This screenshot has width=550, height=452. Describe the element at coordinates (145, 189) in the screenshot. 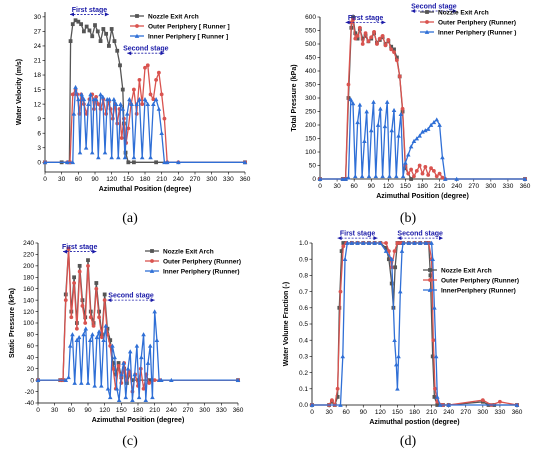

I see `x-axis-label: Azimuthal Position (degree)` at that location.